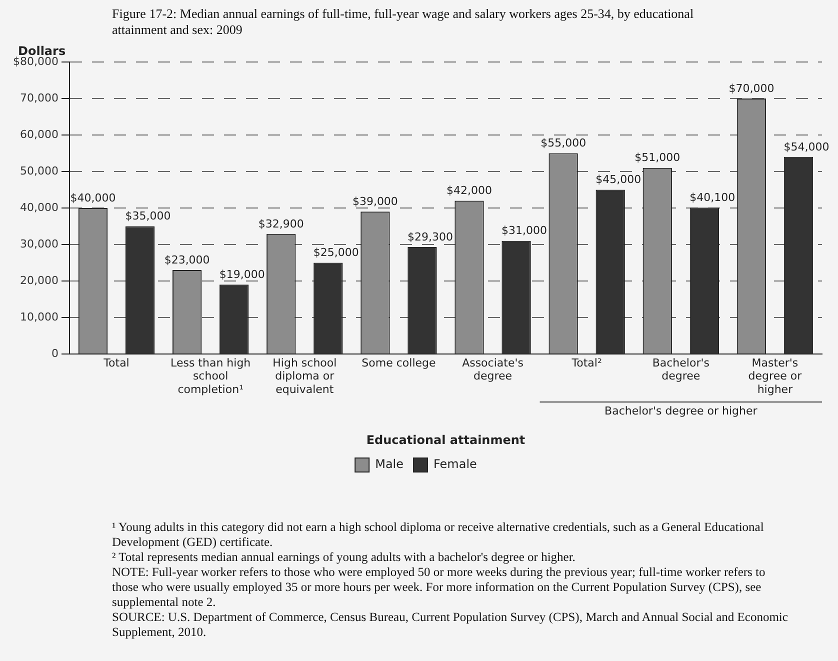  What do you see at coordinates (187, 259) in the screenshot?
I see `data-label: $23,000` at bounding box center [187, 259].